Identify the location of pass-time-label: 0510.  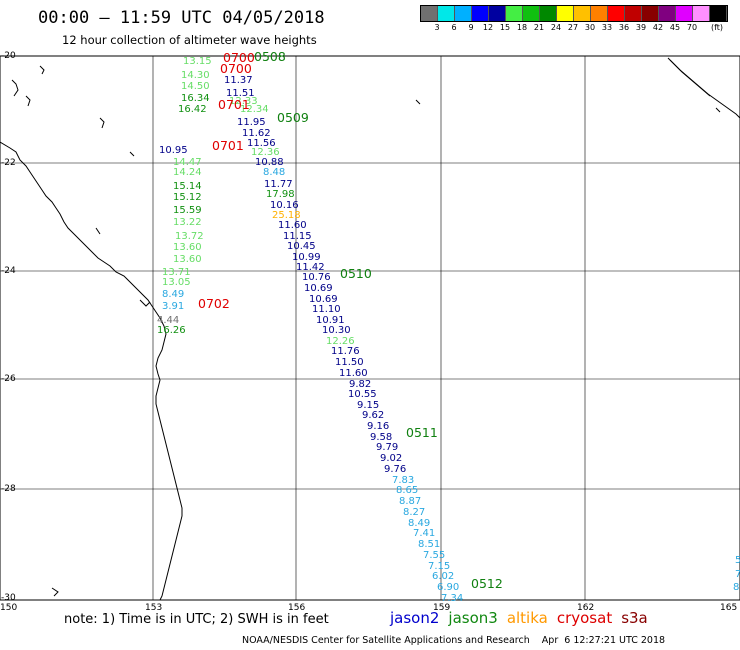
(356, 273).